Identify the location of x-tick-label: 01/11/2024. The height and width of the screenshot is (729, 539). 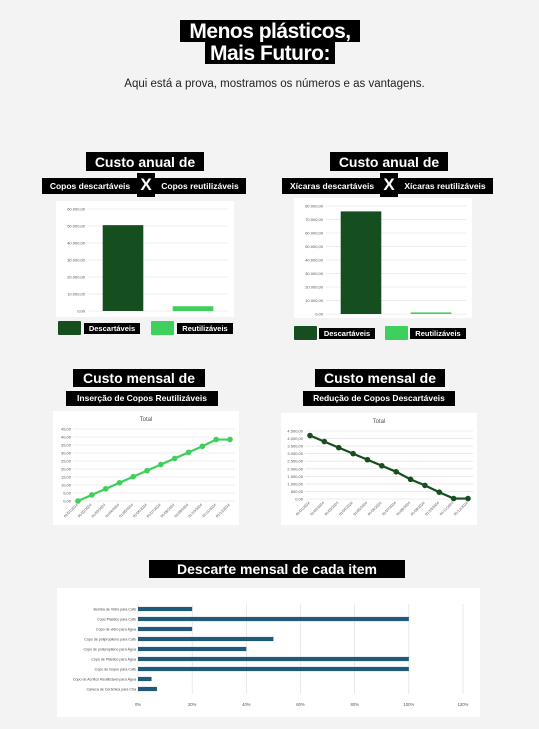
(446, 508).